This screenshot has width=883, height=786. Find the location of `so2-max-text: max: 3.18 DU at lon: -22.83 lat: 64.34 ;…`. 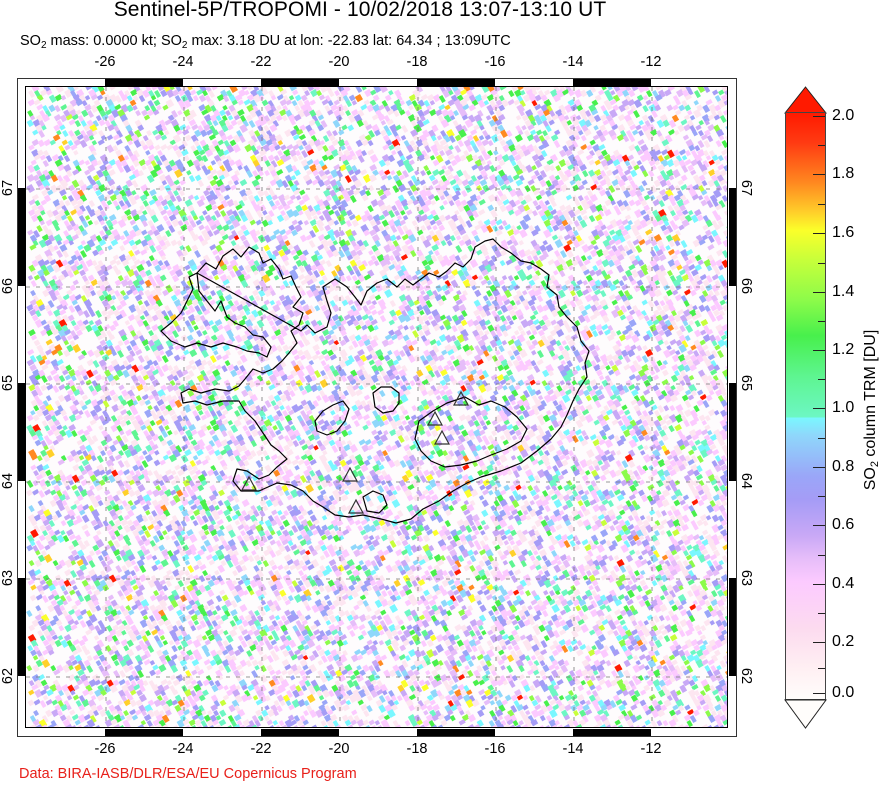

so2-max-text: max: 3.18 DU at lon: -22.83 lat: 64.34 ;… is located at coordinates (349, 41).